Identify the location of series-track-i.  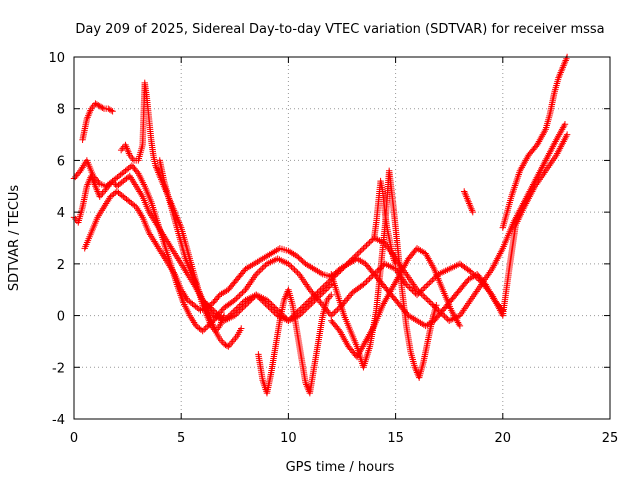
(384, 222).